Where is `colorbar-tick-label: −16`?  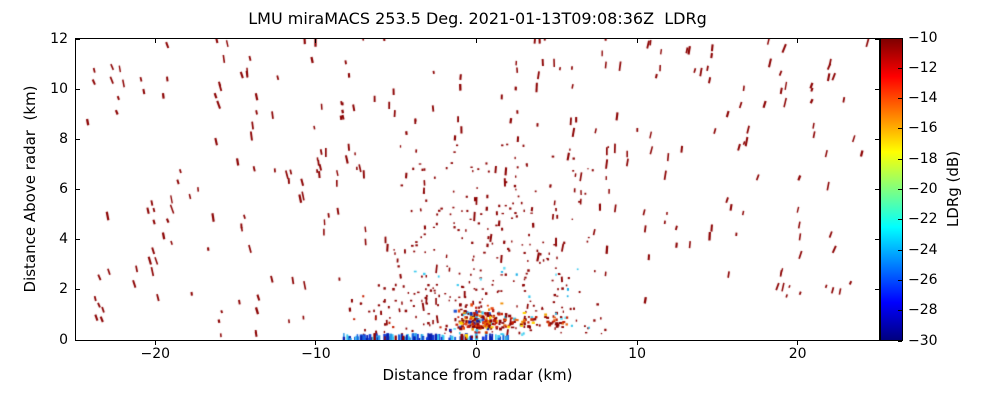
colorbar-tick-label: −16 is located at coordinates (923, 128).